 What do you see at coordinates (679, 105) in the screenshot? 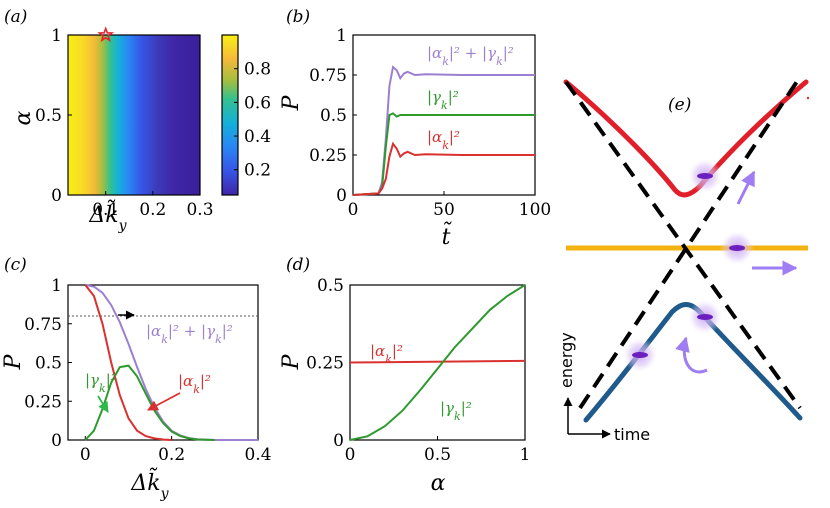
I see `panel-e-label: (e)` at bounding box center [679, 105].